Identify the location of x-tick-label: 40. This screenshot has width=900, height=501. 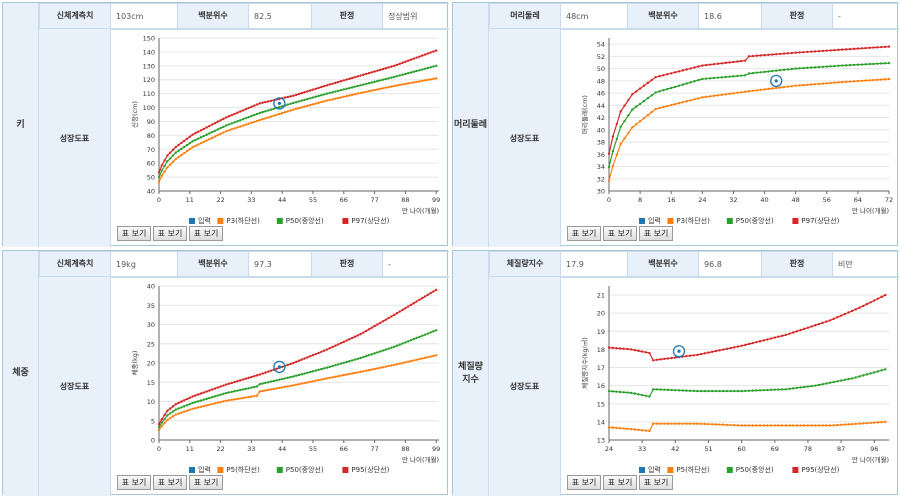
(764, 200).